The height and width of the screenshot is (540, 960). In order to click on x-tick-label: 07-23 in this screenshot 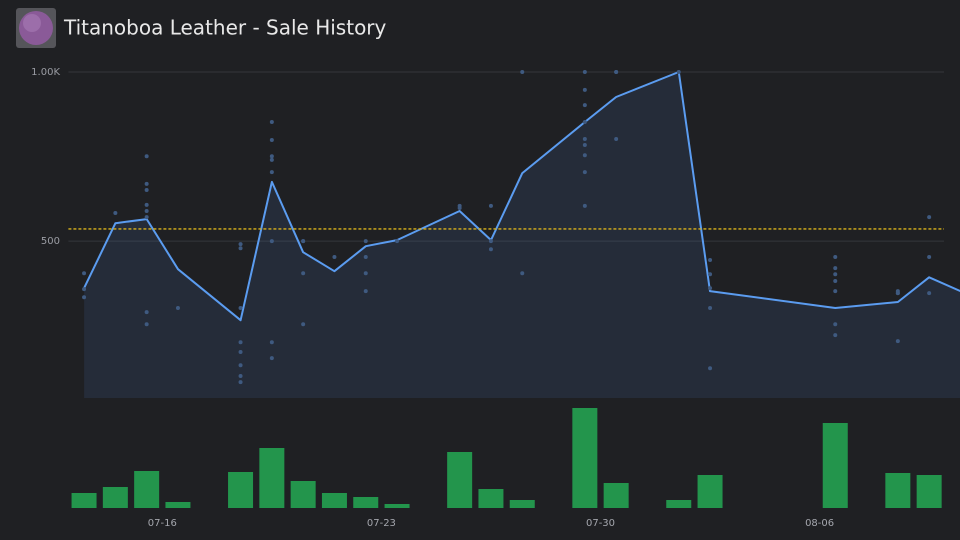, I will do `click(381, 523)`.